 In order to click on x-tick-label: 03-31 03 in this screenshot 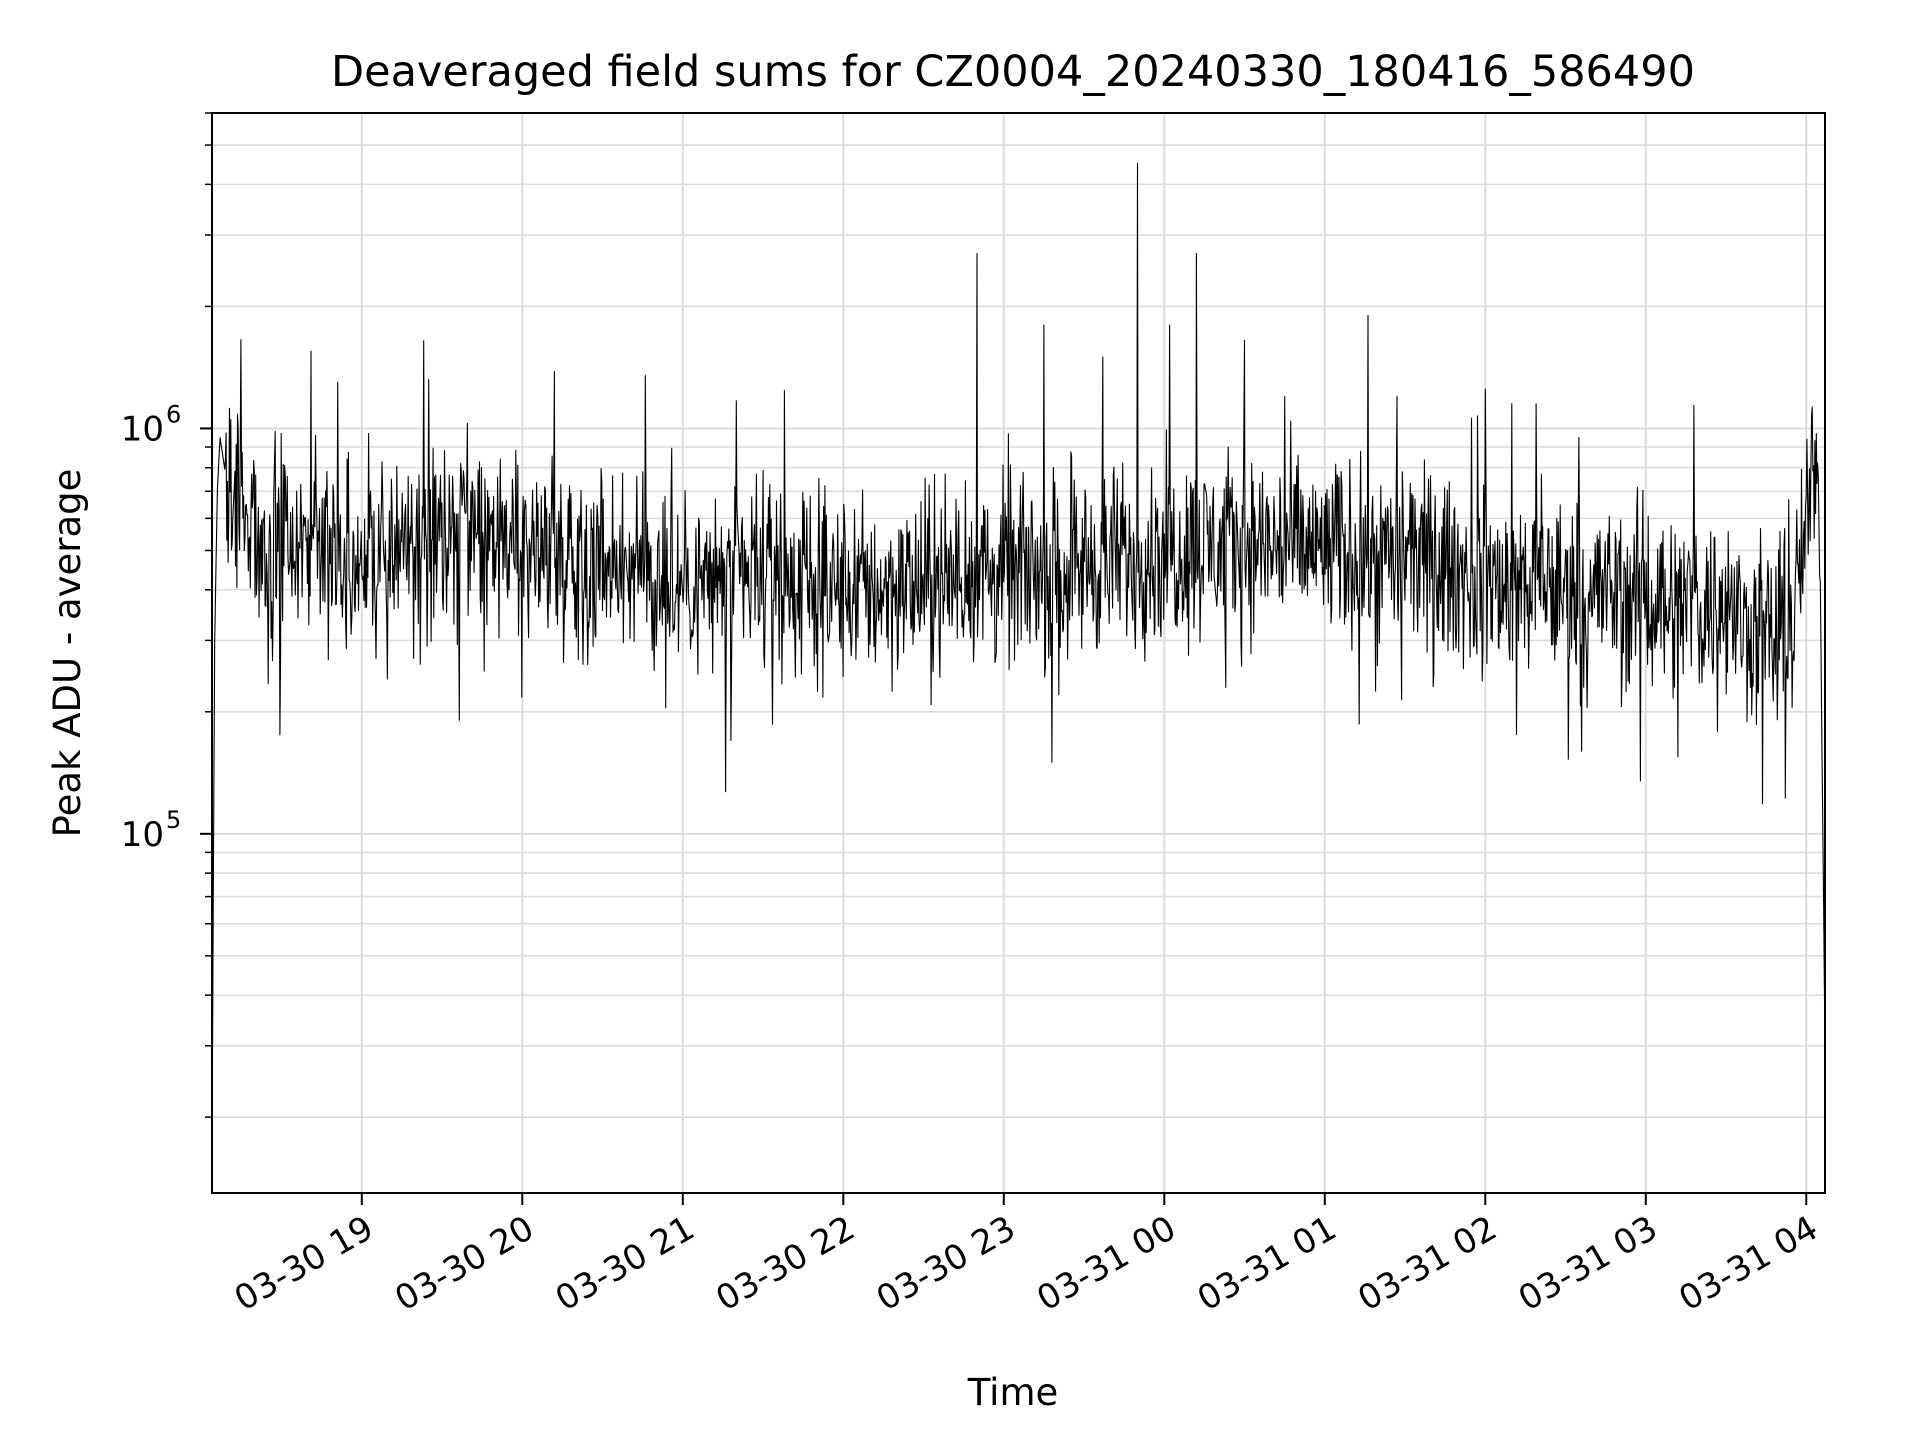, I will do `click(1588, 1263)`.